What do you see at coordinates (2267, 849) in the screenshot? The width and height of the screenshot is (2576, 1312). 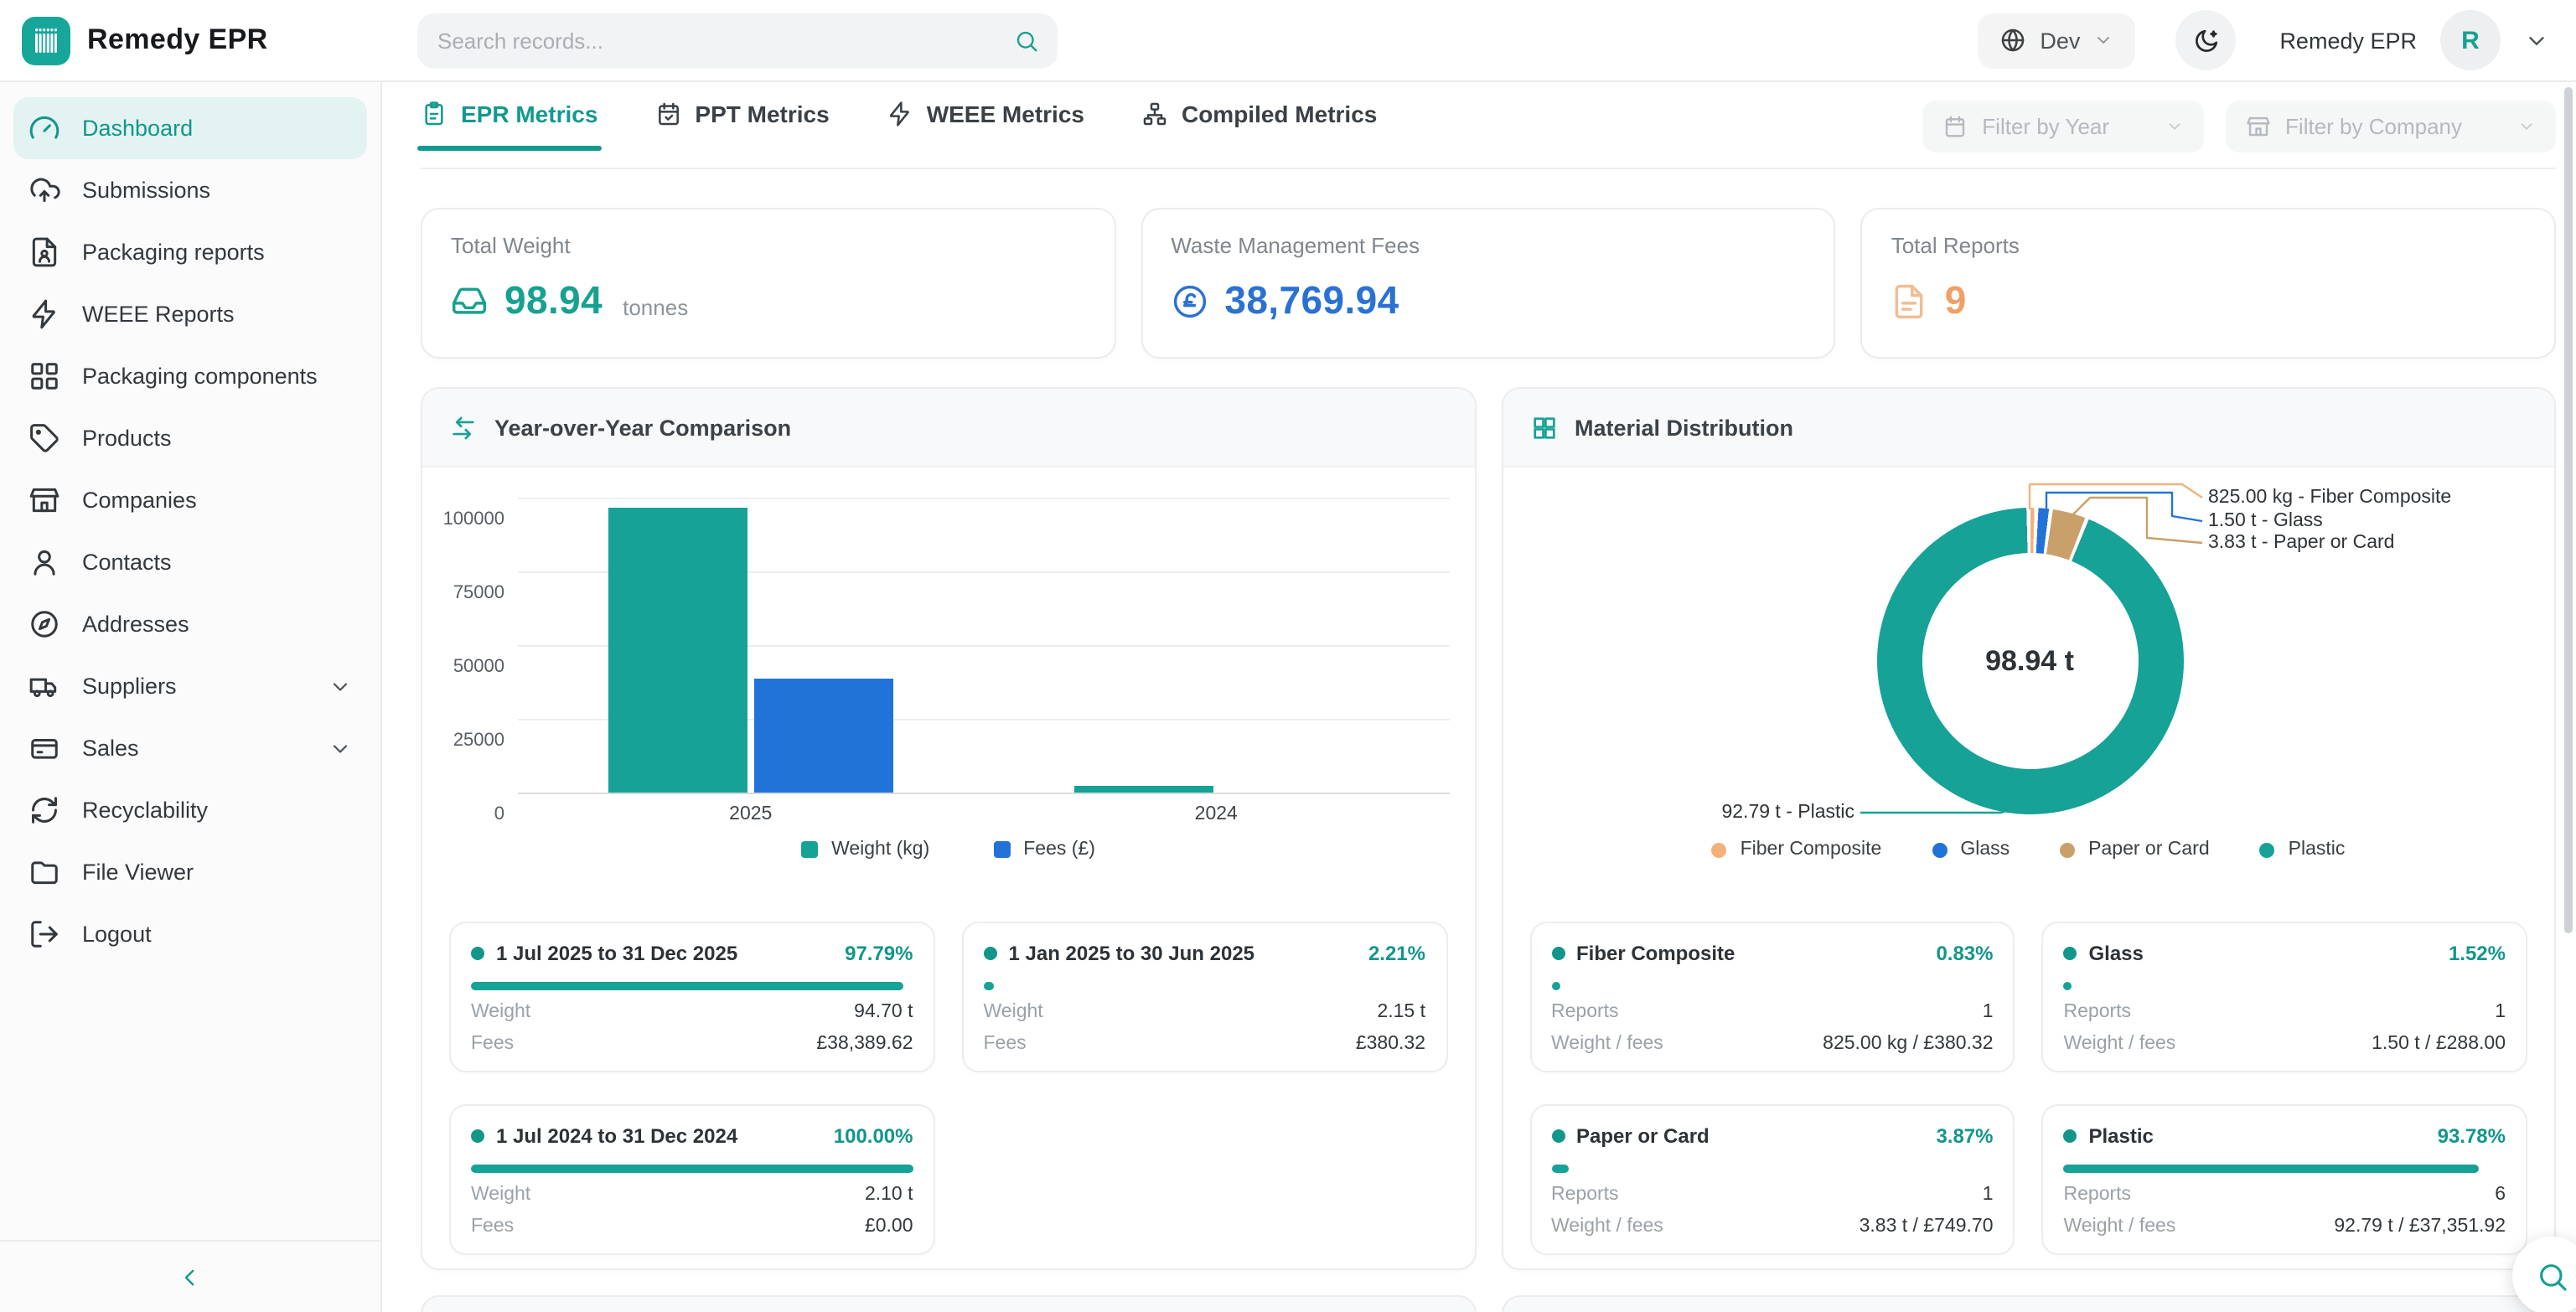 I see `legend-dot` at bounding box center [2267, 849].